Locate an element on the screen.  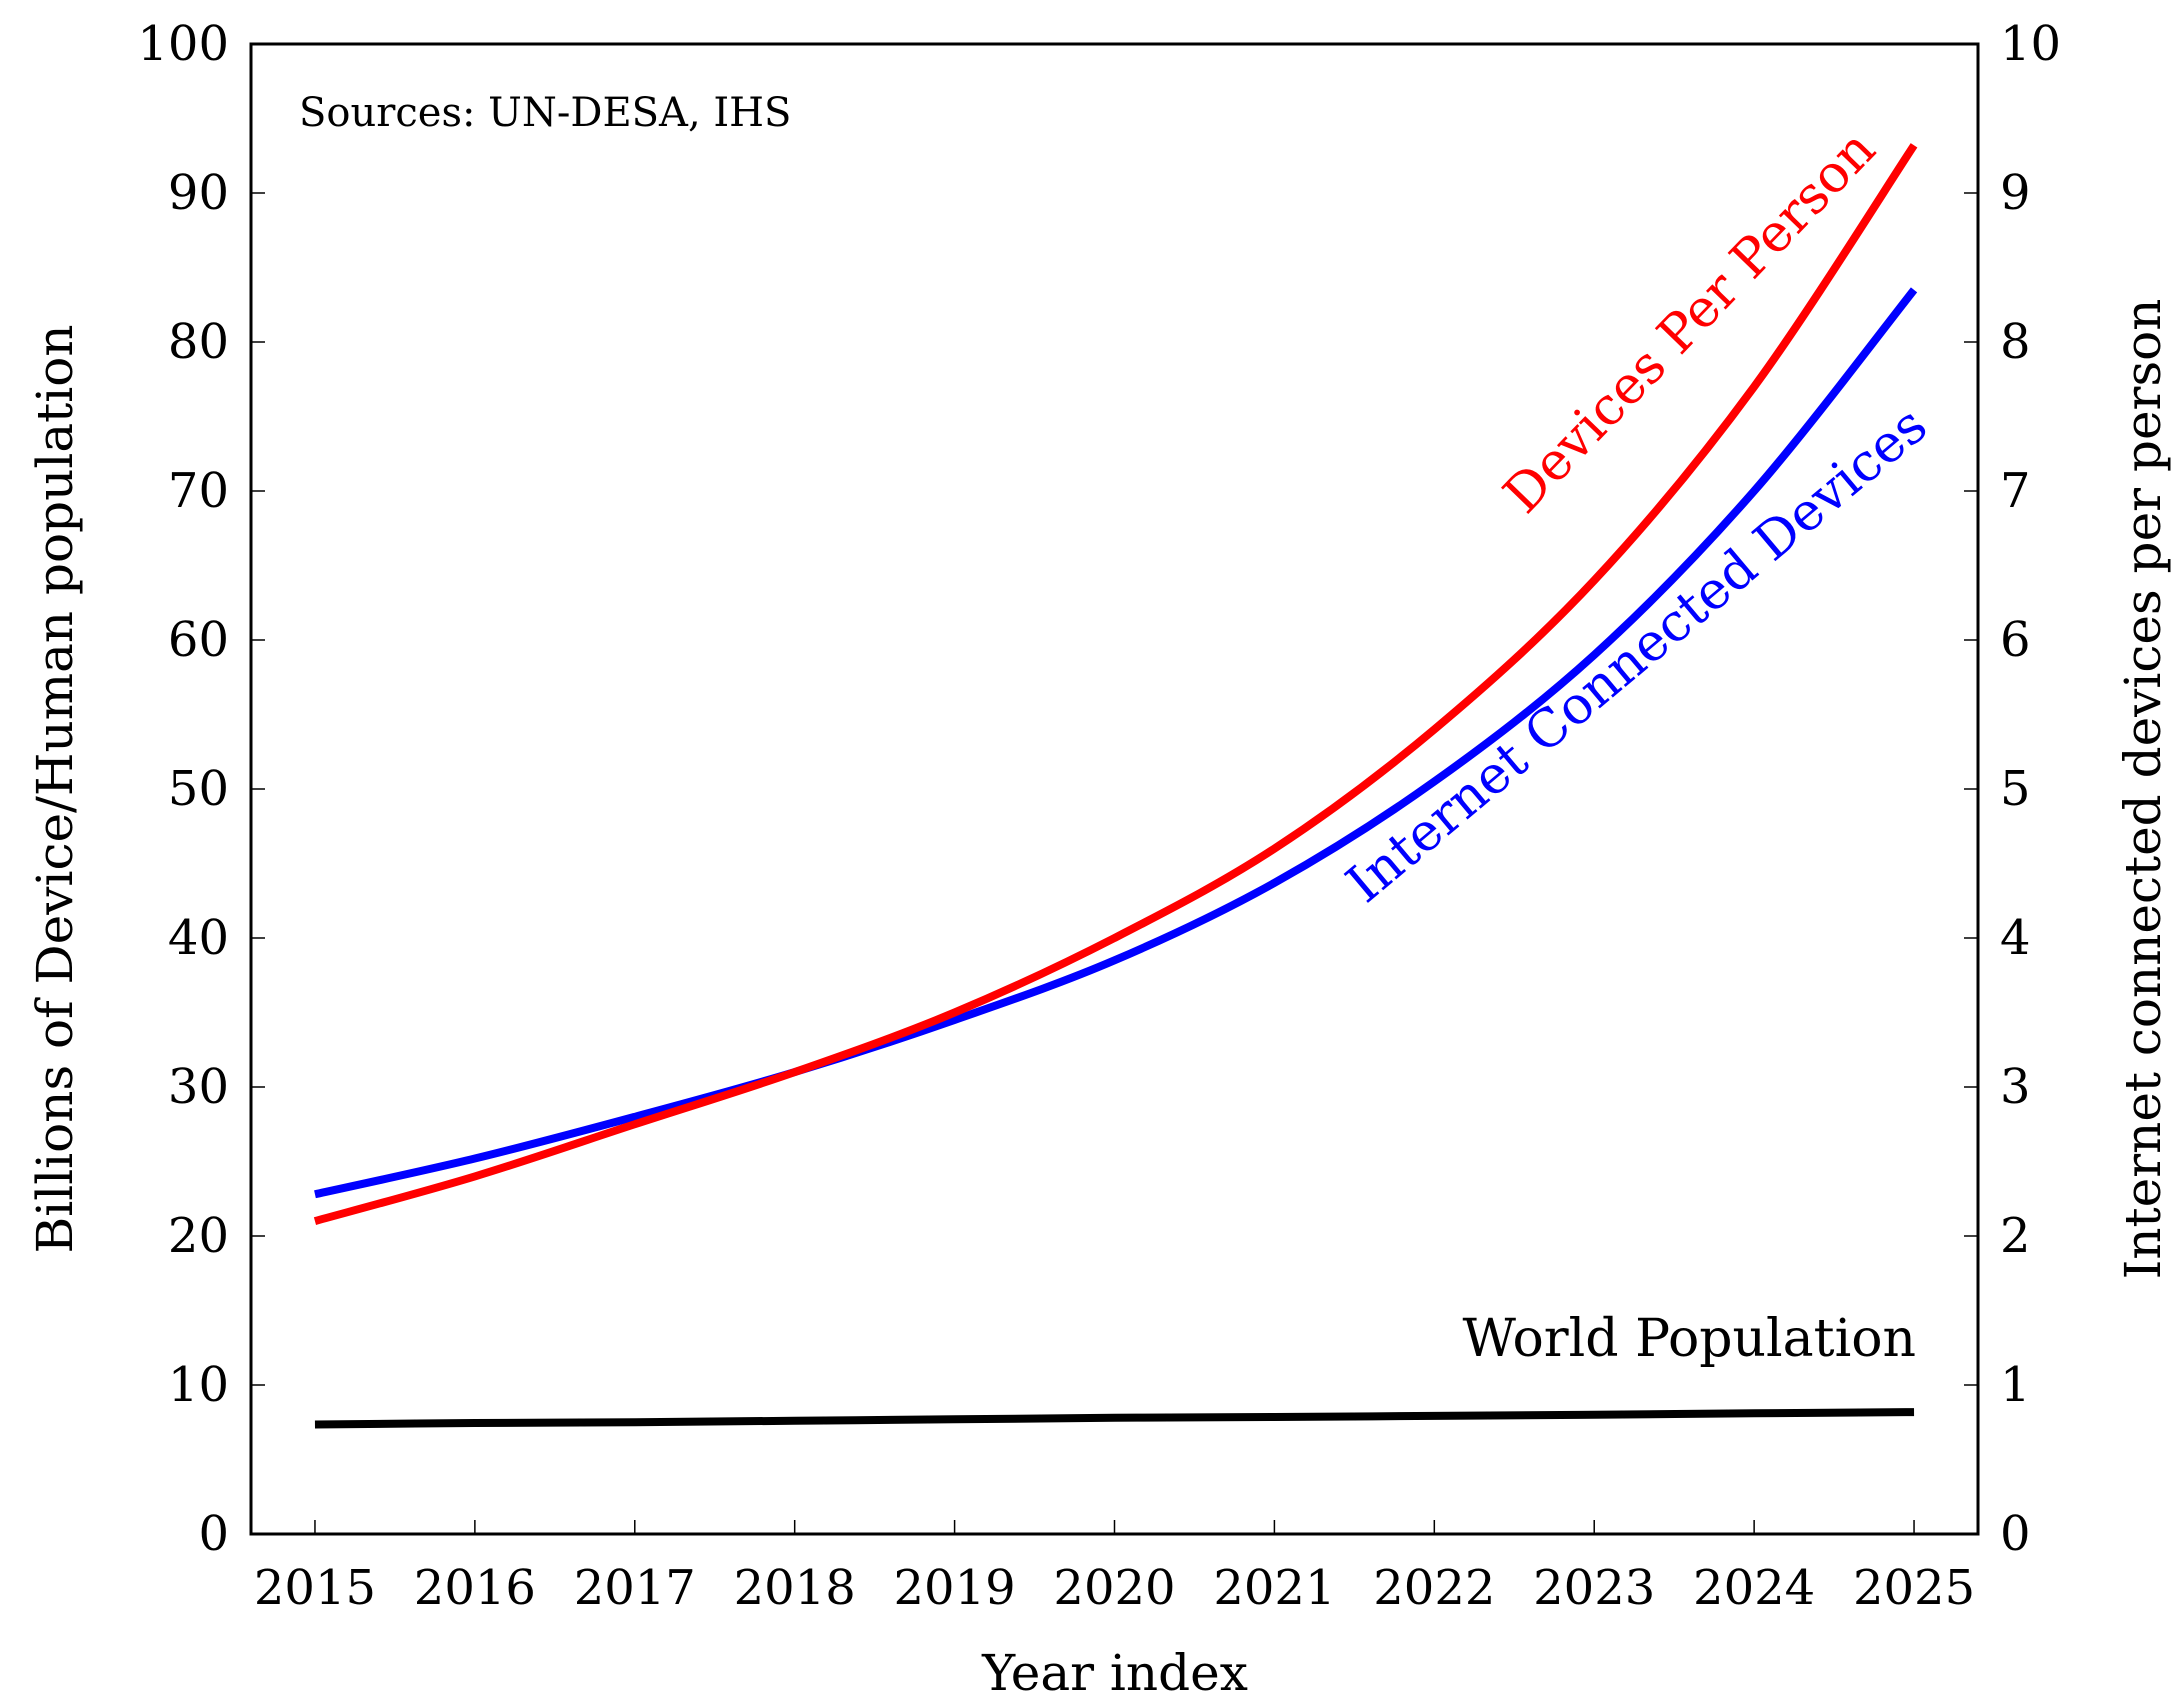
right-tick-label: 2 is located at coordinates (2015, 1236).